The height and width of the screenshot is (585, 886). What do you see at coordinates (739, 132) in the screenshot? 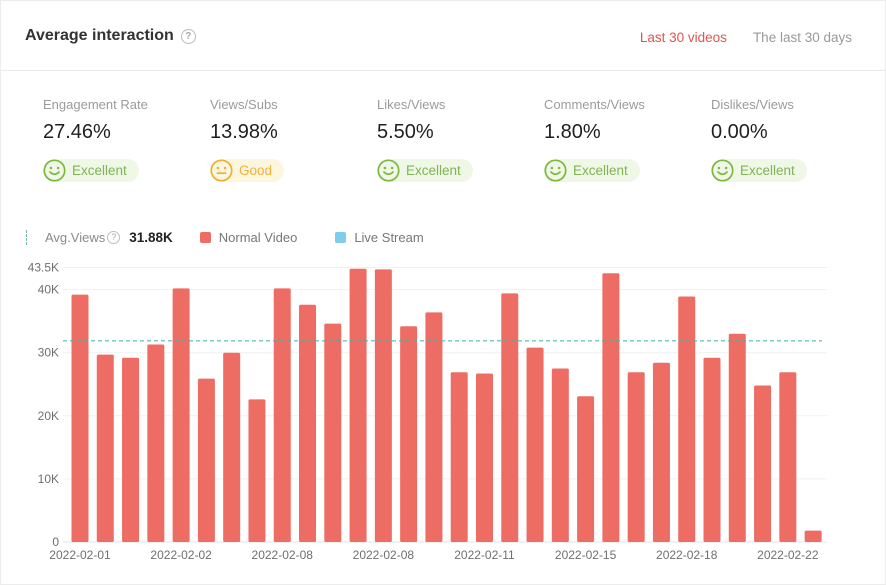
I see `metric-value: 0.00%` at bounding box center [739, 132].